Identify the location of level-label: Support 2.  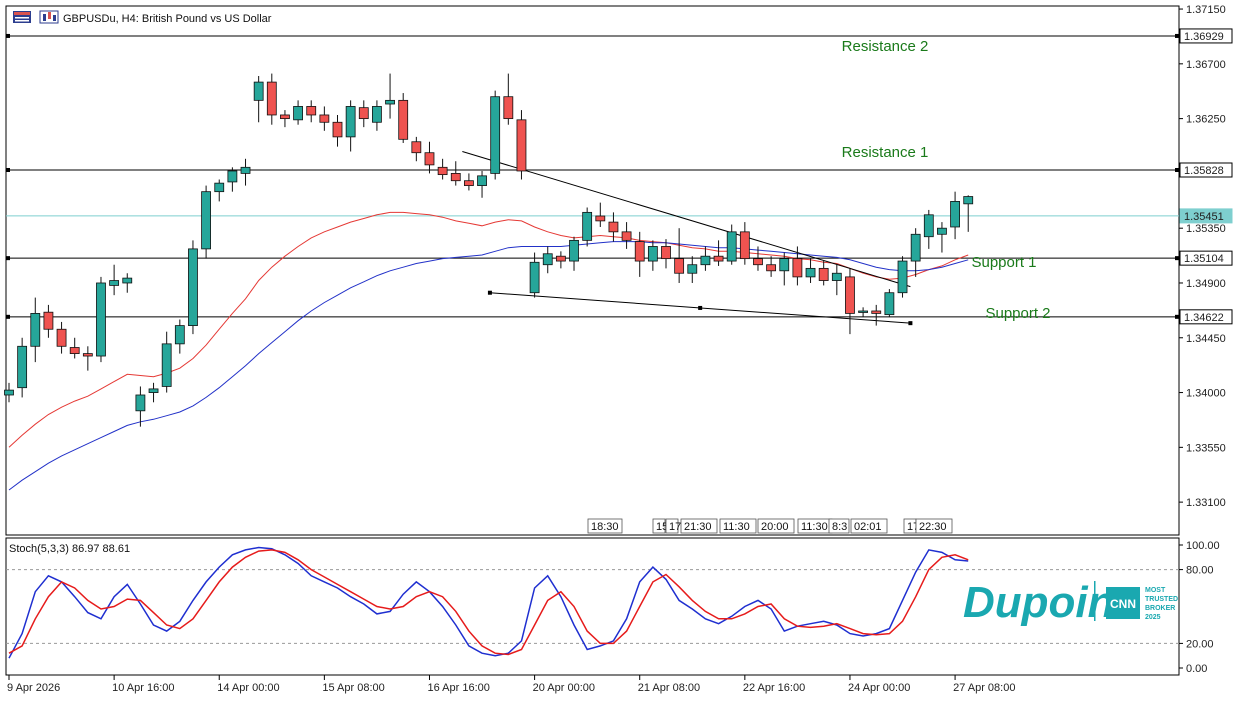
(1017, 313).